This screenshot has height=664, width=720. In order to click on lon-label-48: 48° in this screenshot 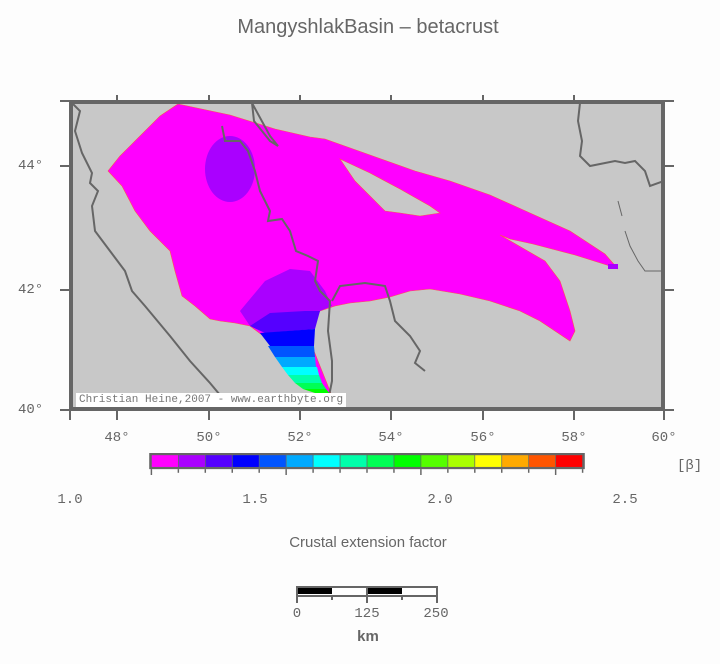, I will do `click(117, 438)`.